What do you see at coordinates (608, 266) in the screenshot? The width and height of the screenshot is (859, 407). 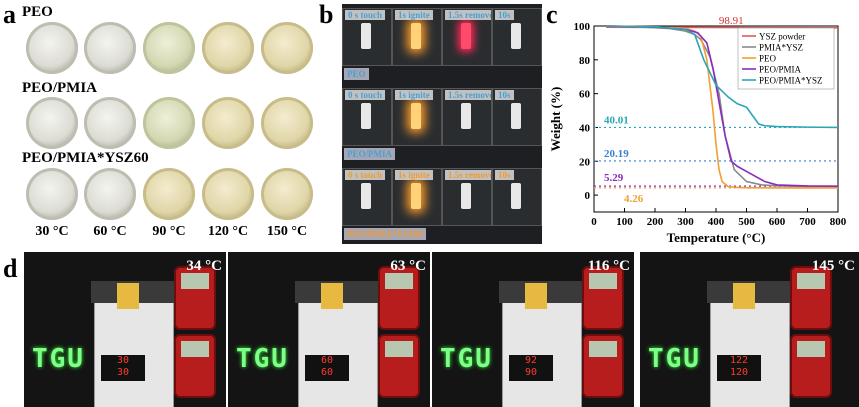 I see `demo-temperature: 116 °C` at bounding box center [608, 266].